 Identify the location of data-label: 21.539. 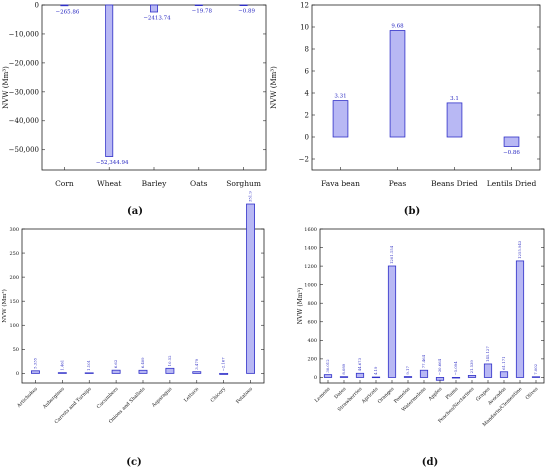
(471, 367).